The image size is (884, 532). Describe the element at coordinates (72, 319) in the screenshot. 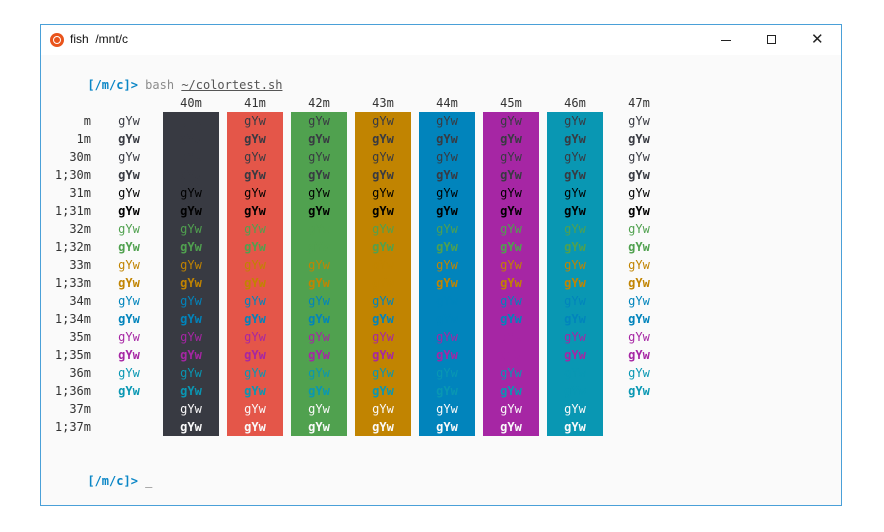

I see `row-label-1-34m: 1;34m` at that location.